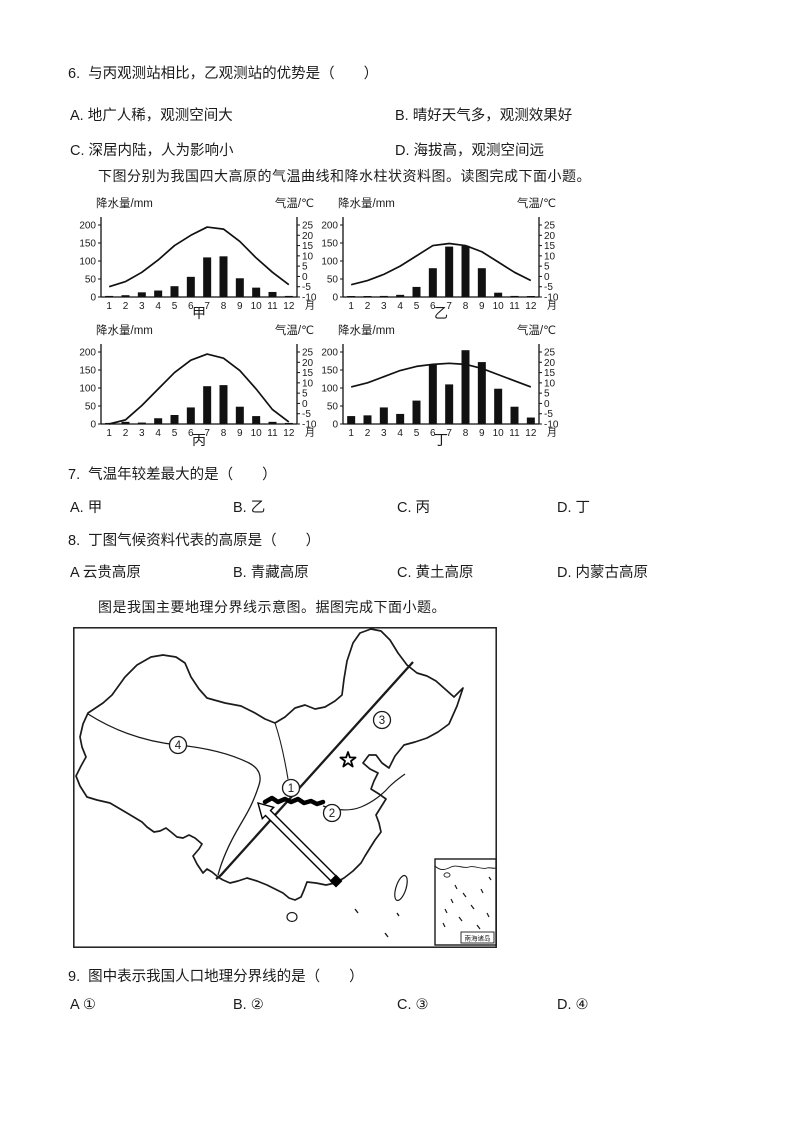 This screenshot has width=794, height=1123. Describe the element at coordinates (271, 573) in the screenshot. I see `q8-option-b: B. 青藏高原` at that location.